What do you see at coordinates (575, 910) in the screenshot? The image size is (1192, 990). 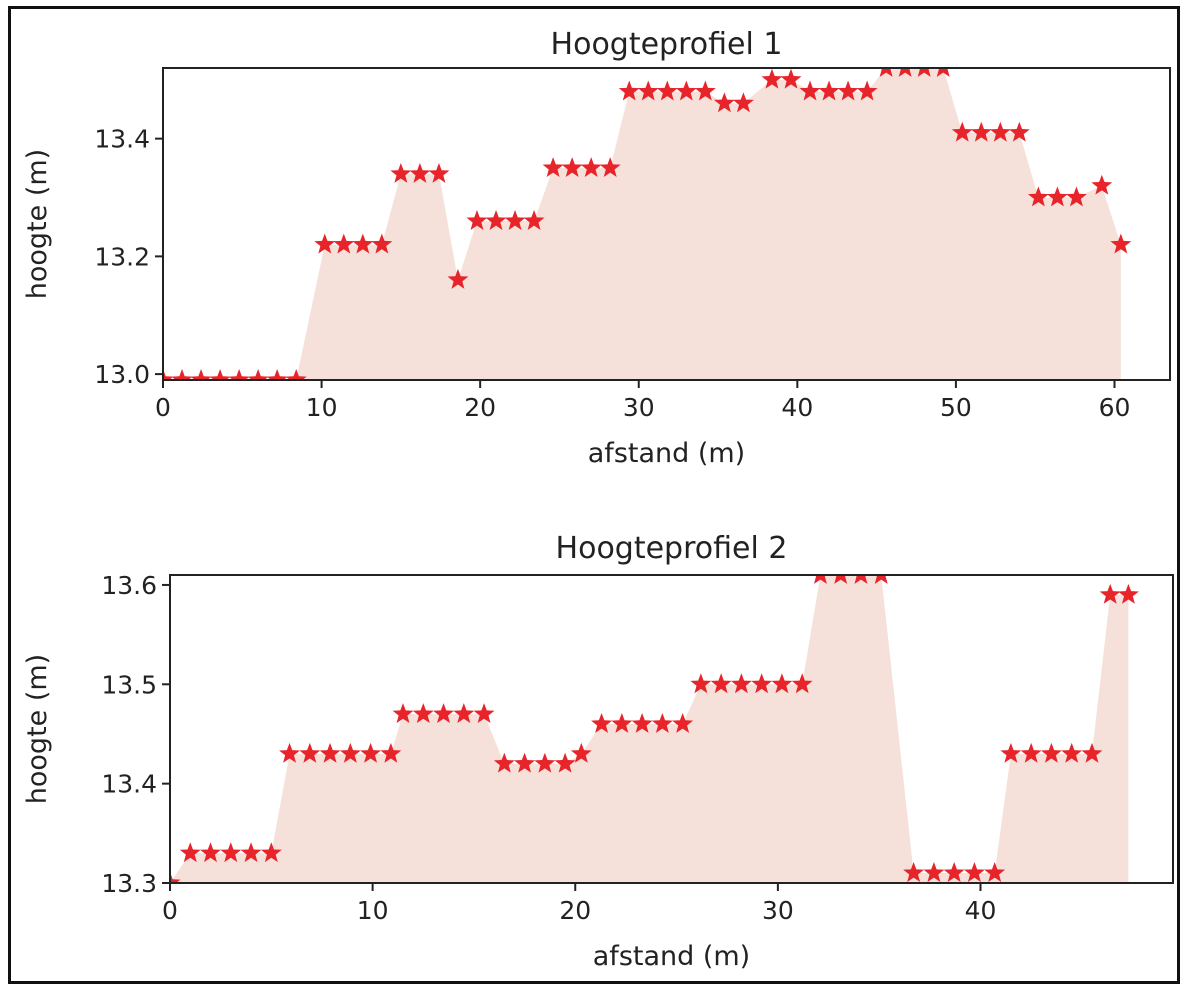 I see `x-tick-label: 20` at bounding box center [575, 910].